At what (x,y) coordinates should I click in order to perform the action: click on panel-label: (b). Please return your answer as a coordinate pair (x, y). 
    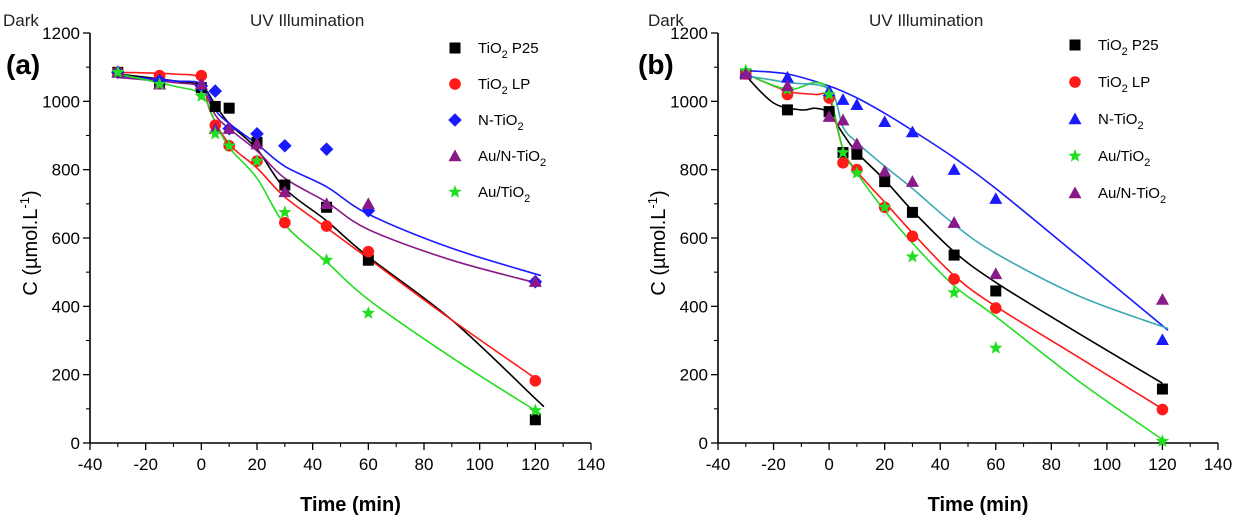
    Looking at the image, I should click on (656, 64).